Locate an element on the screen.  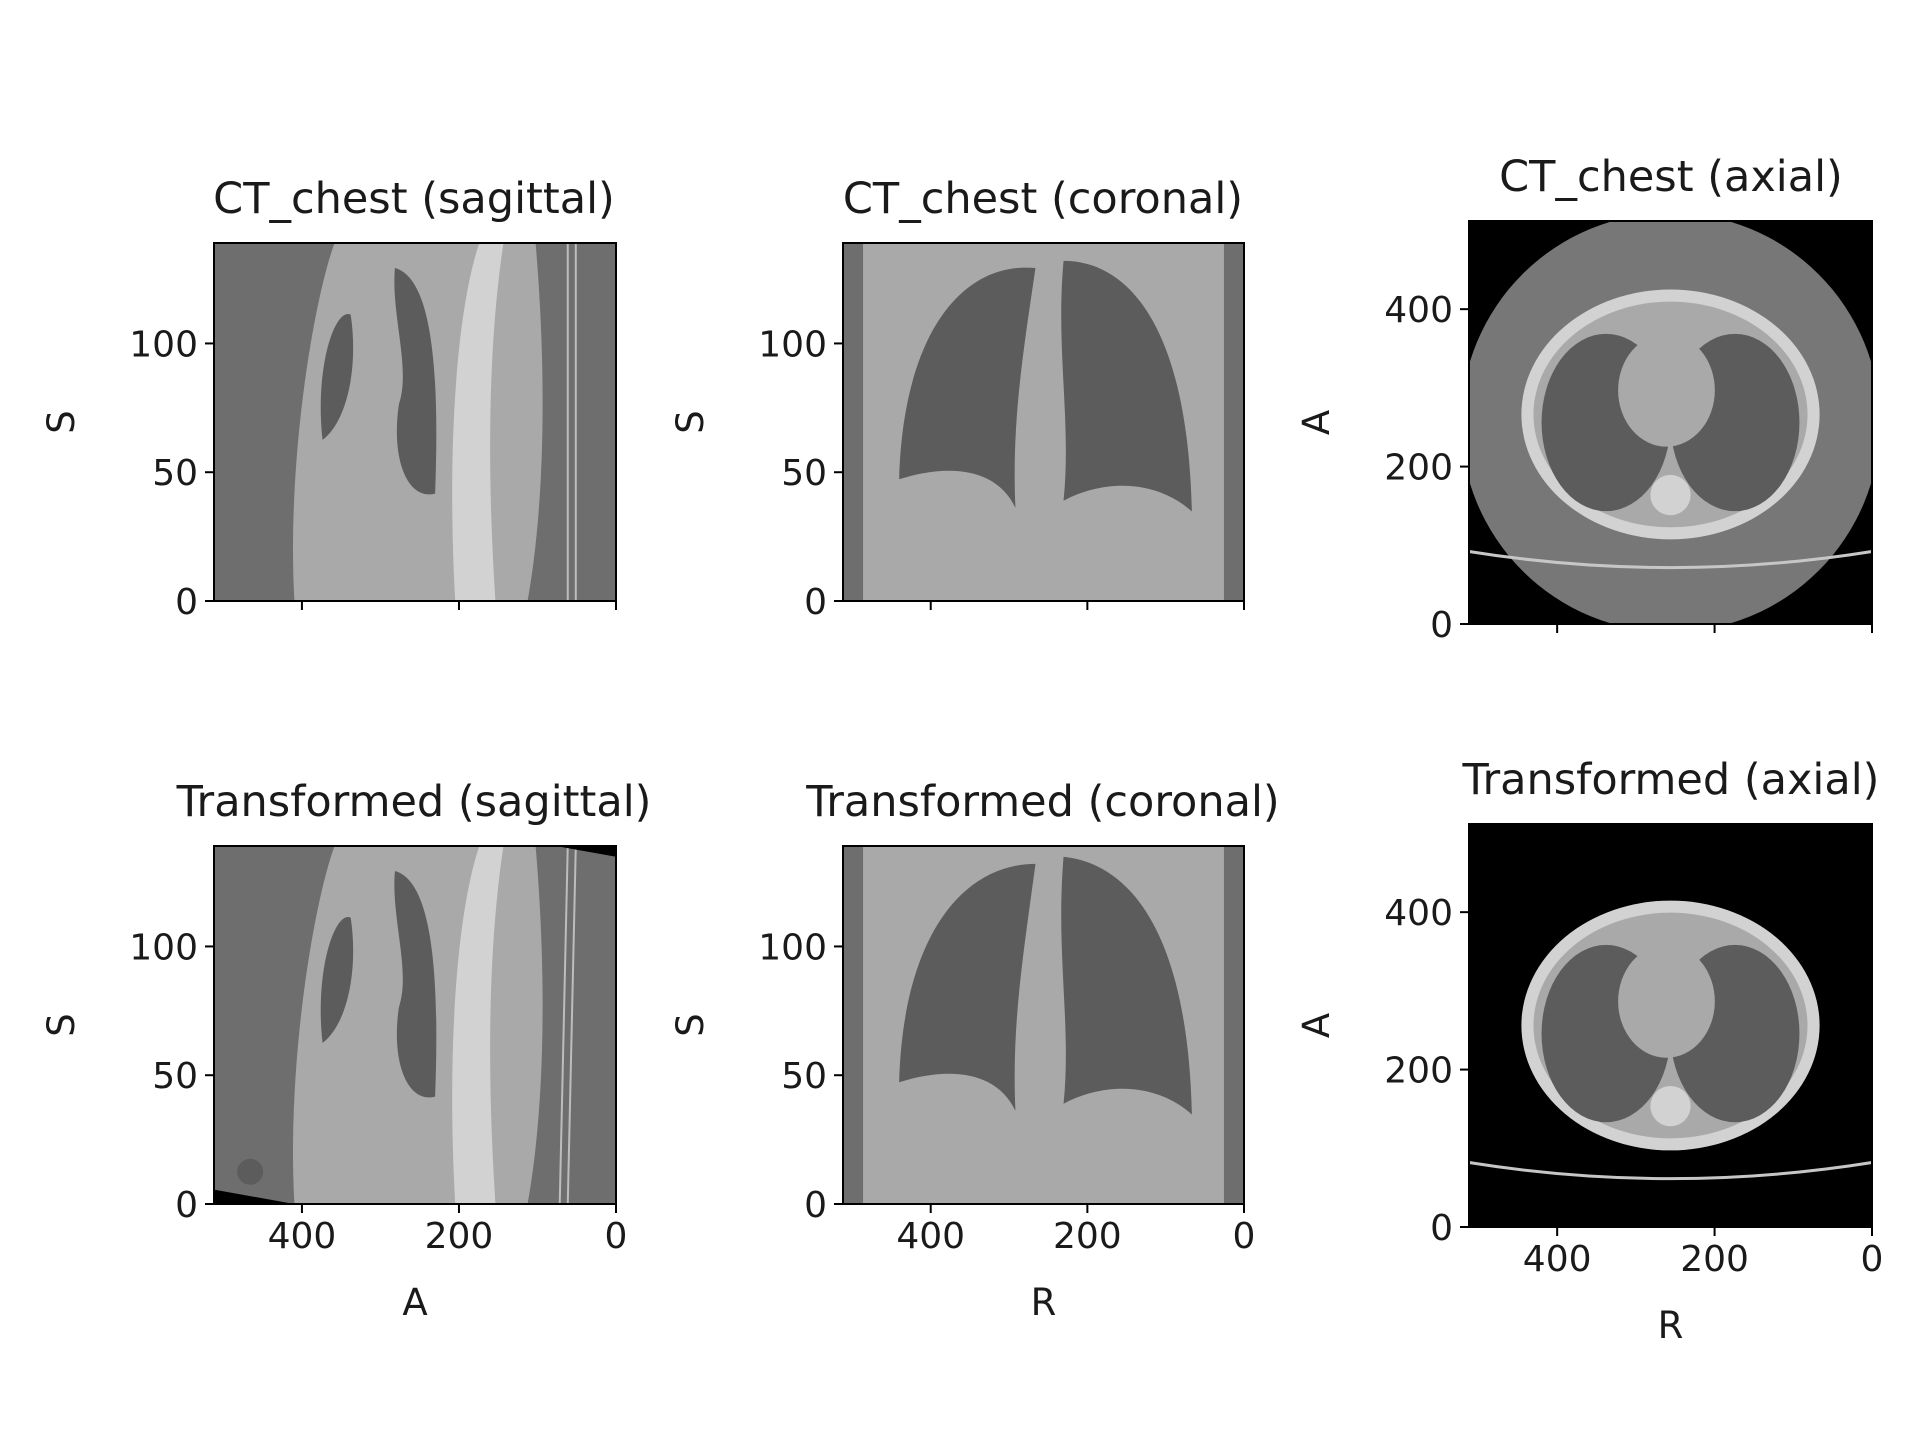
panel-axial-transformed: 400 200 0 0 200 400 Transformed (axial) A R is located at coordinates (1589, 1051).